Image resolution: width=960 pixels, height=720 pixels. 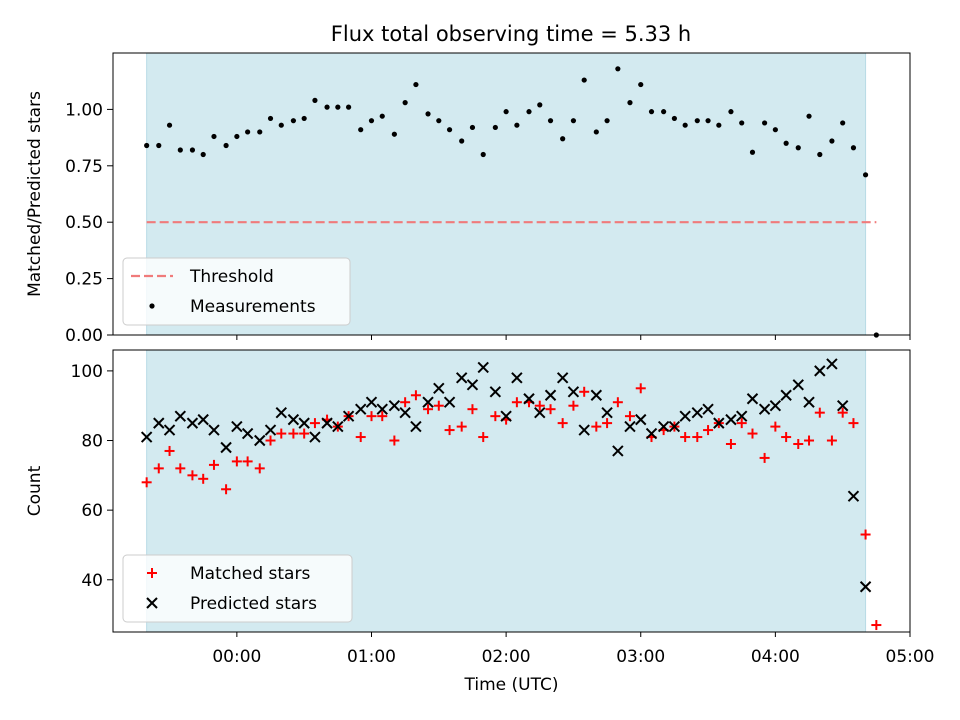 I want to click on x-tick-label: 01:00, so click(x=371, y=657).